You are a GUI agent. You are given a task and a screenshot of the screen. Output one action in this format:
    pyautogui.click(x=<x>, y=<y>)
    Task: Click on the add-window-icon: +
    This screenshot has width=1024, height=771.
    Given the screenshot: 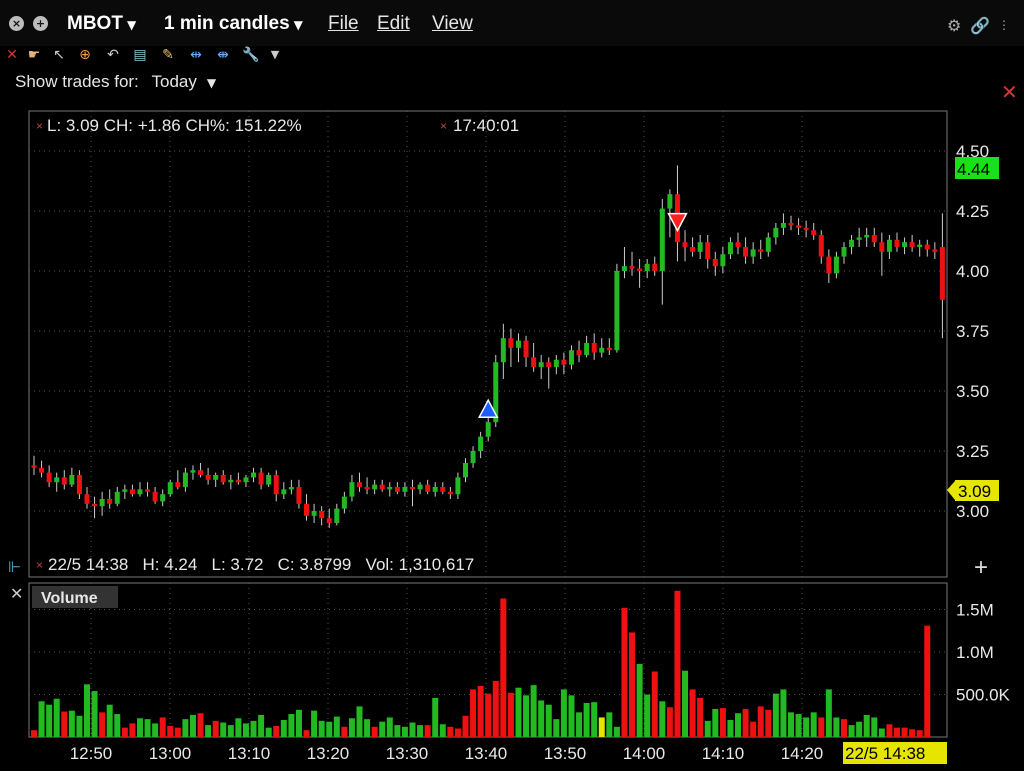 What is the action you would take?
    pyautogui.click(x=40, y=23)
    